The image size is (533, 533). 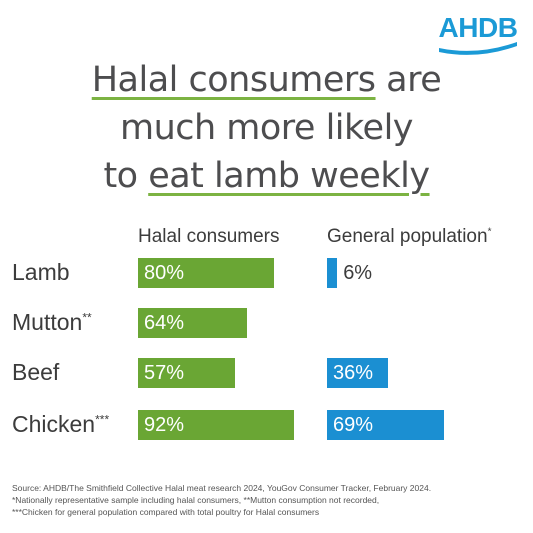 What do you see at coordinates (186, 373) in the screenshot?
I see `bar-halal-beef` at bounding box center [186, 373].